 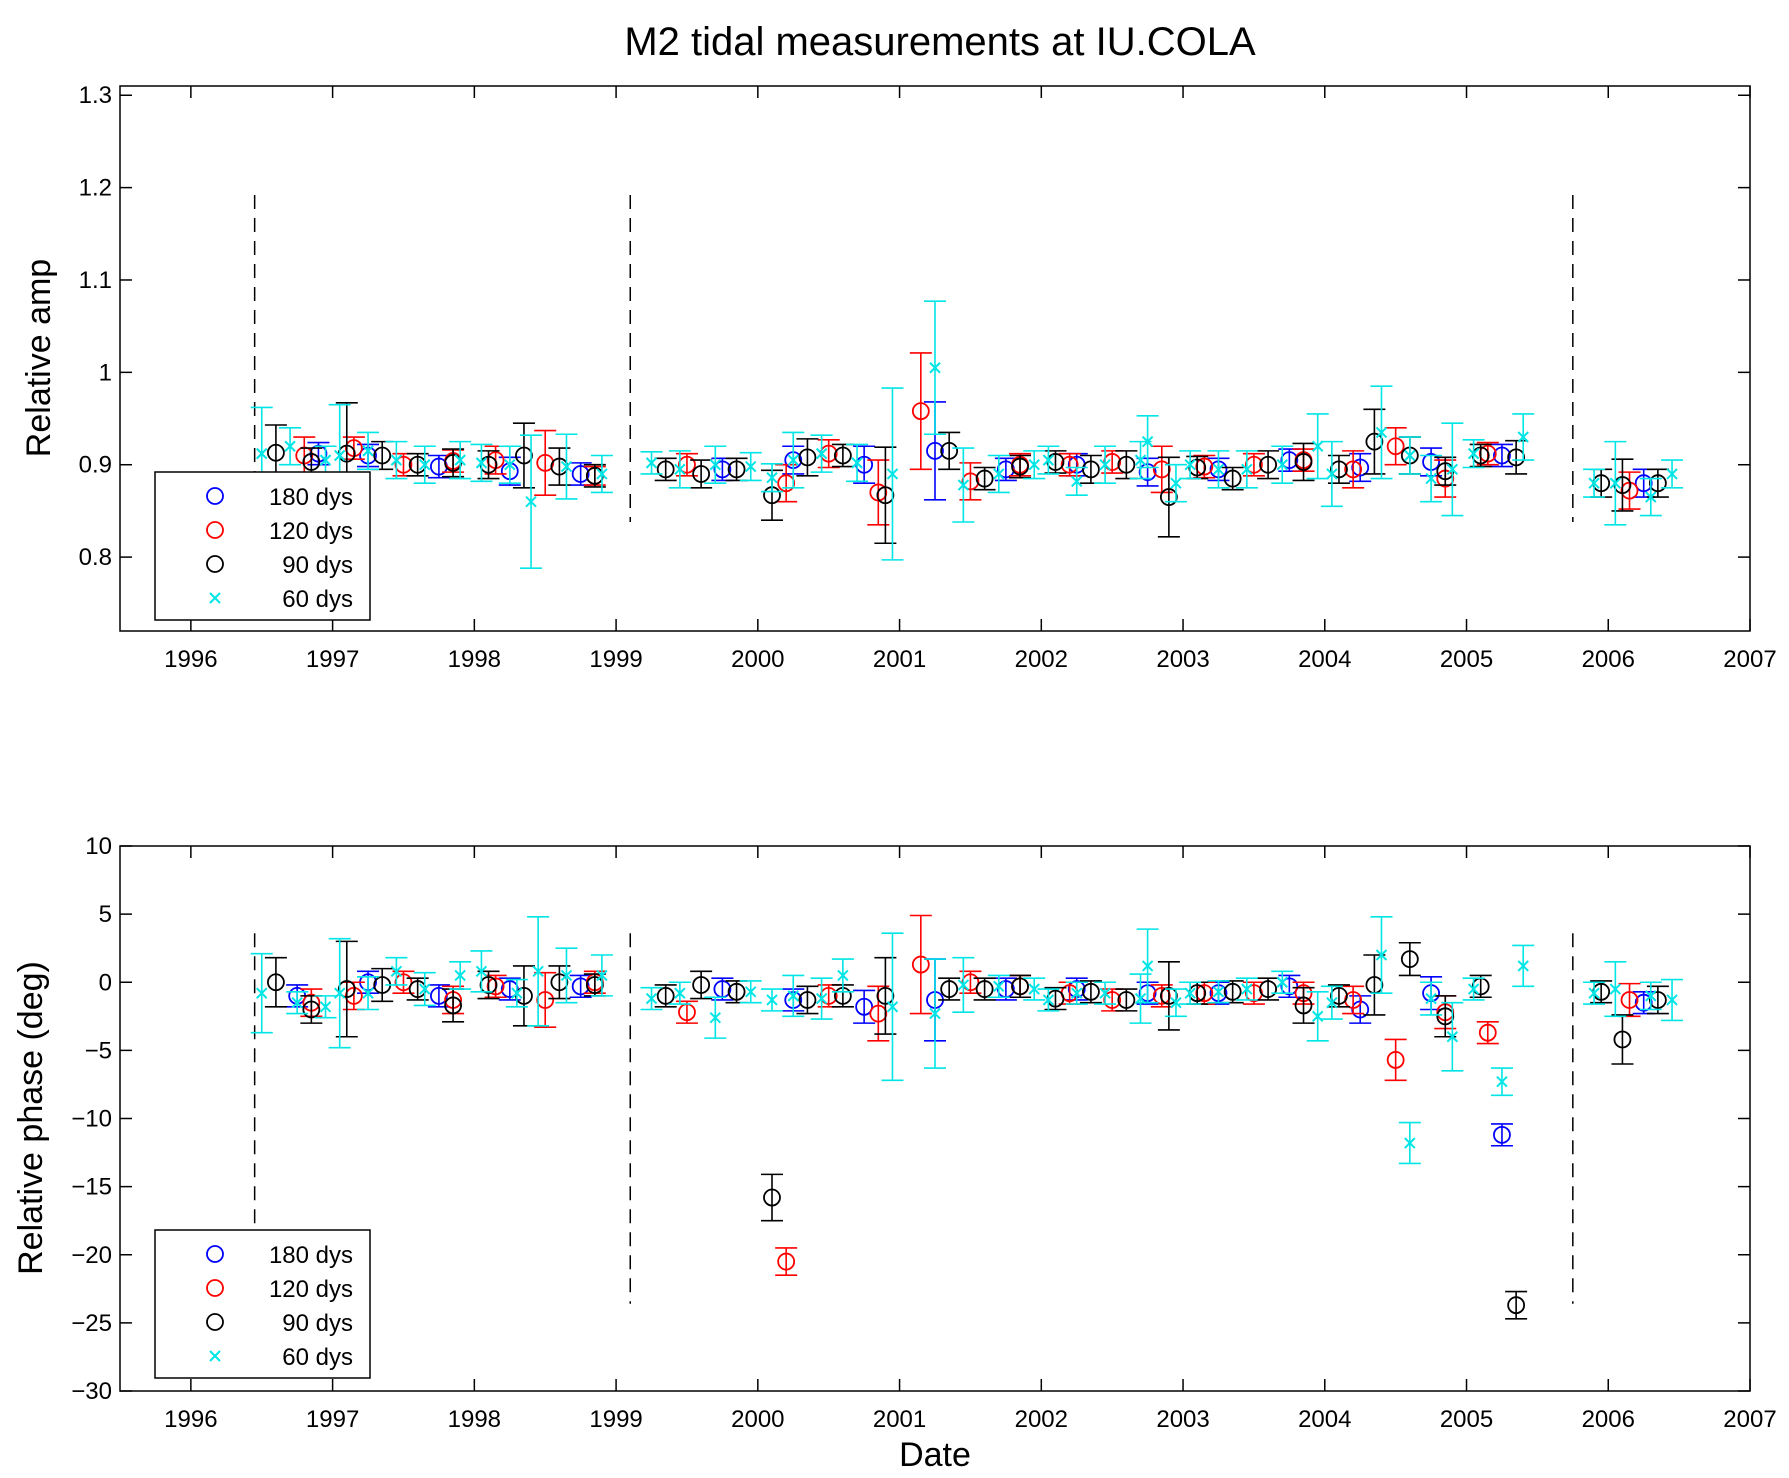 I want to click on phase-y-tick-label: 5, so click(x=105, y=914).